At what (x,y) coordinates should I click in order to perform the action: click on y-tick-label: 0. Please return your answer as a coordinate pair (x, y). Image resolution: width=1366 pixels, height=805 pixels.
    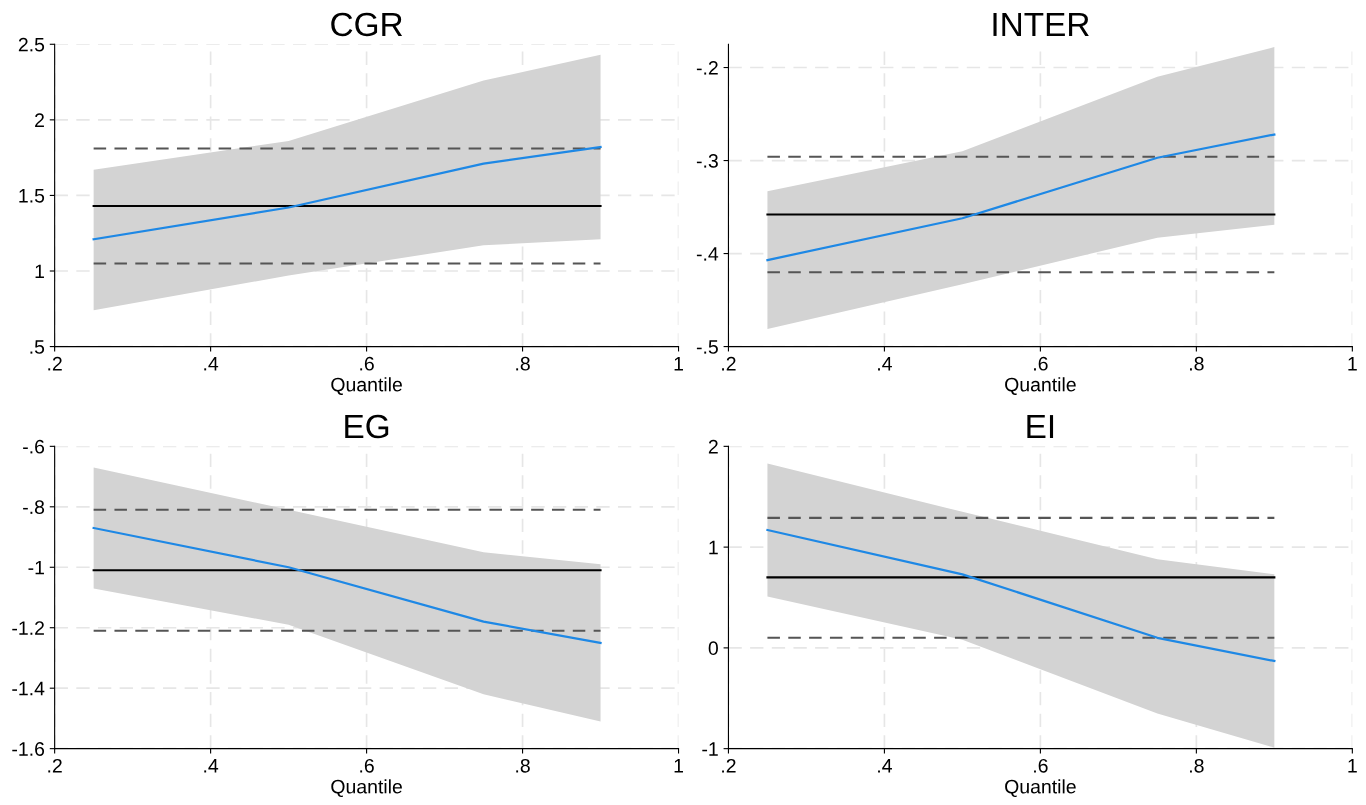
    Looking at the image, I should click on (713, 648).